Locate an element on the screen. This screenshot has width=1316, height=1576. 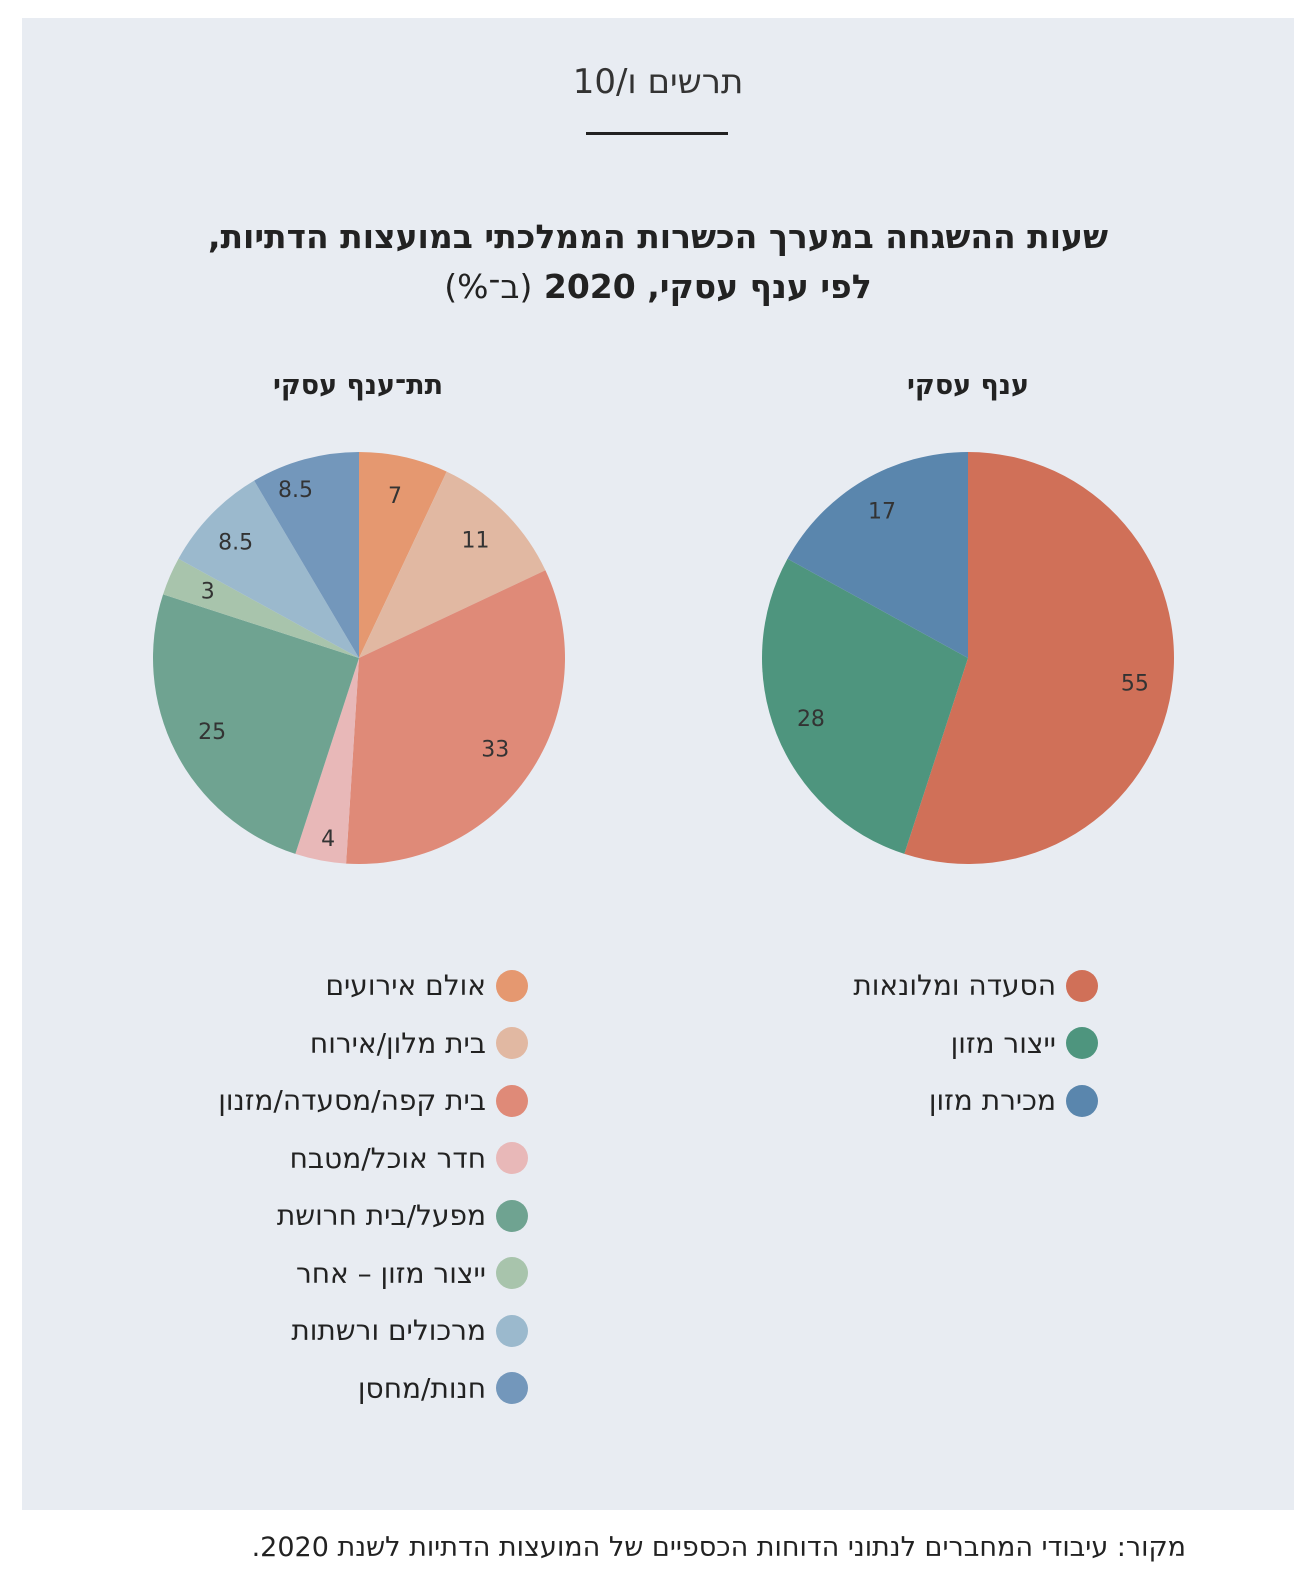
legend-label: מפעל/בית חרושת is located at coordinates (381, 1216).